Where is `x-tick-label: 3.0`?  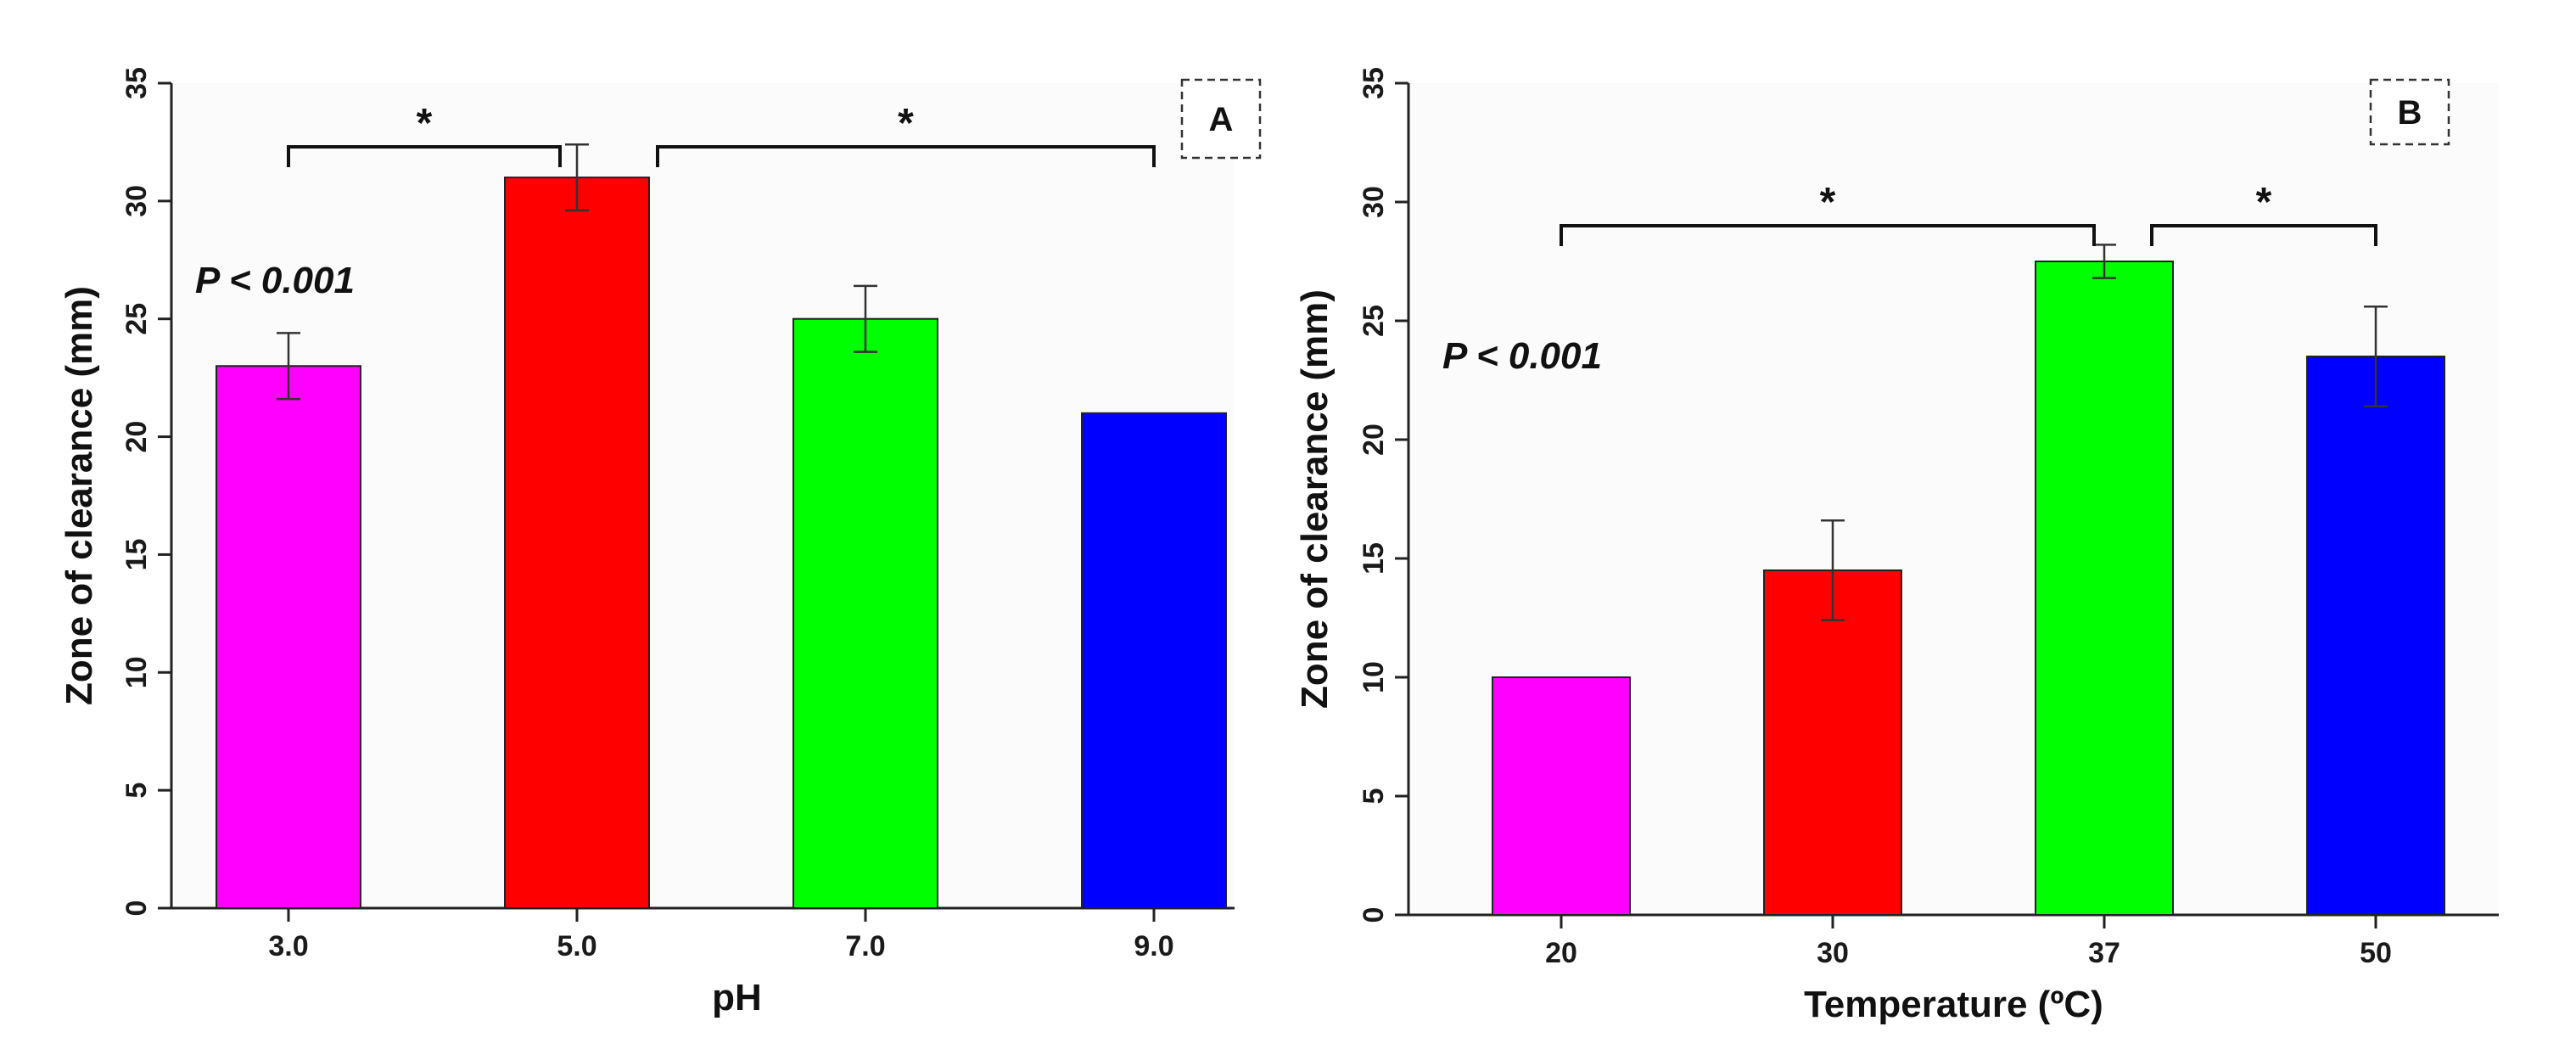
x-tick-label: 3.0 is located at coordinates (288, 946).